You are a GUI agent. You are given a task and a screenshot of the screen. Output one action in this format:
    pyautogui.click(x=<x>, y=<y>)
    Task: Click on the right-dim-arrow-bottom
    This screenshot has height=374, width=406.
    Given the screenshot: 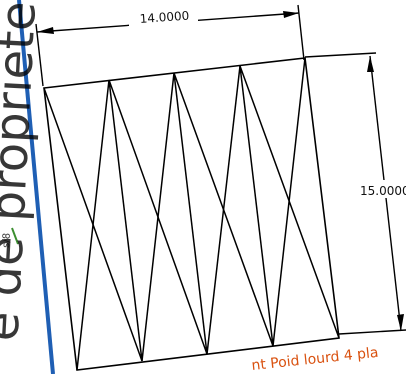 What is the action you would take?
    pyautogui.click(x=400, y=322)
    